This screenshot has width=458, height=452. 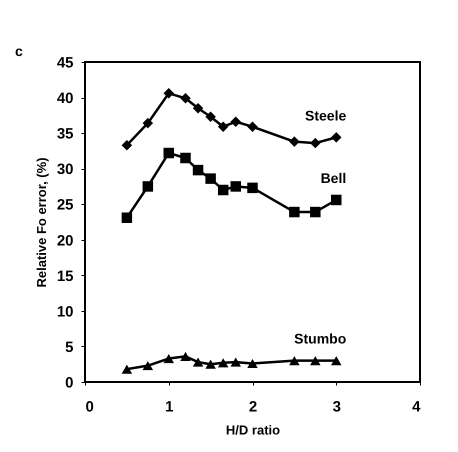 What do you see at coordinates (65, 63) in the screenshot?
I see `y-tick-label: 45` at bounding box center [65, 63].